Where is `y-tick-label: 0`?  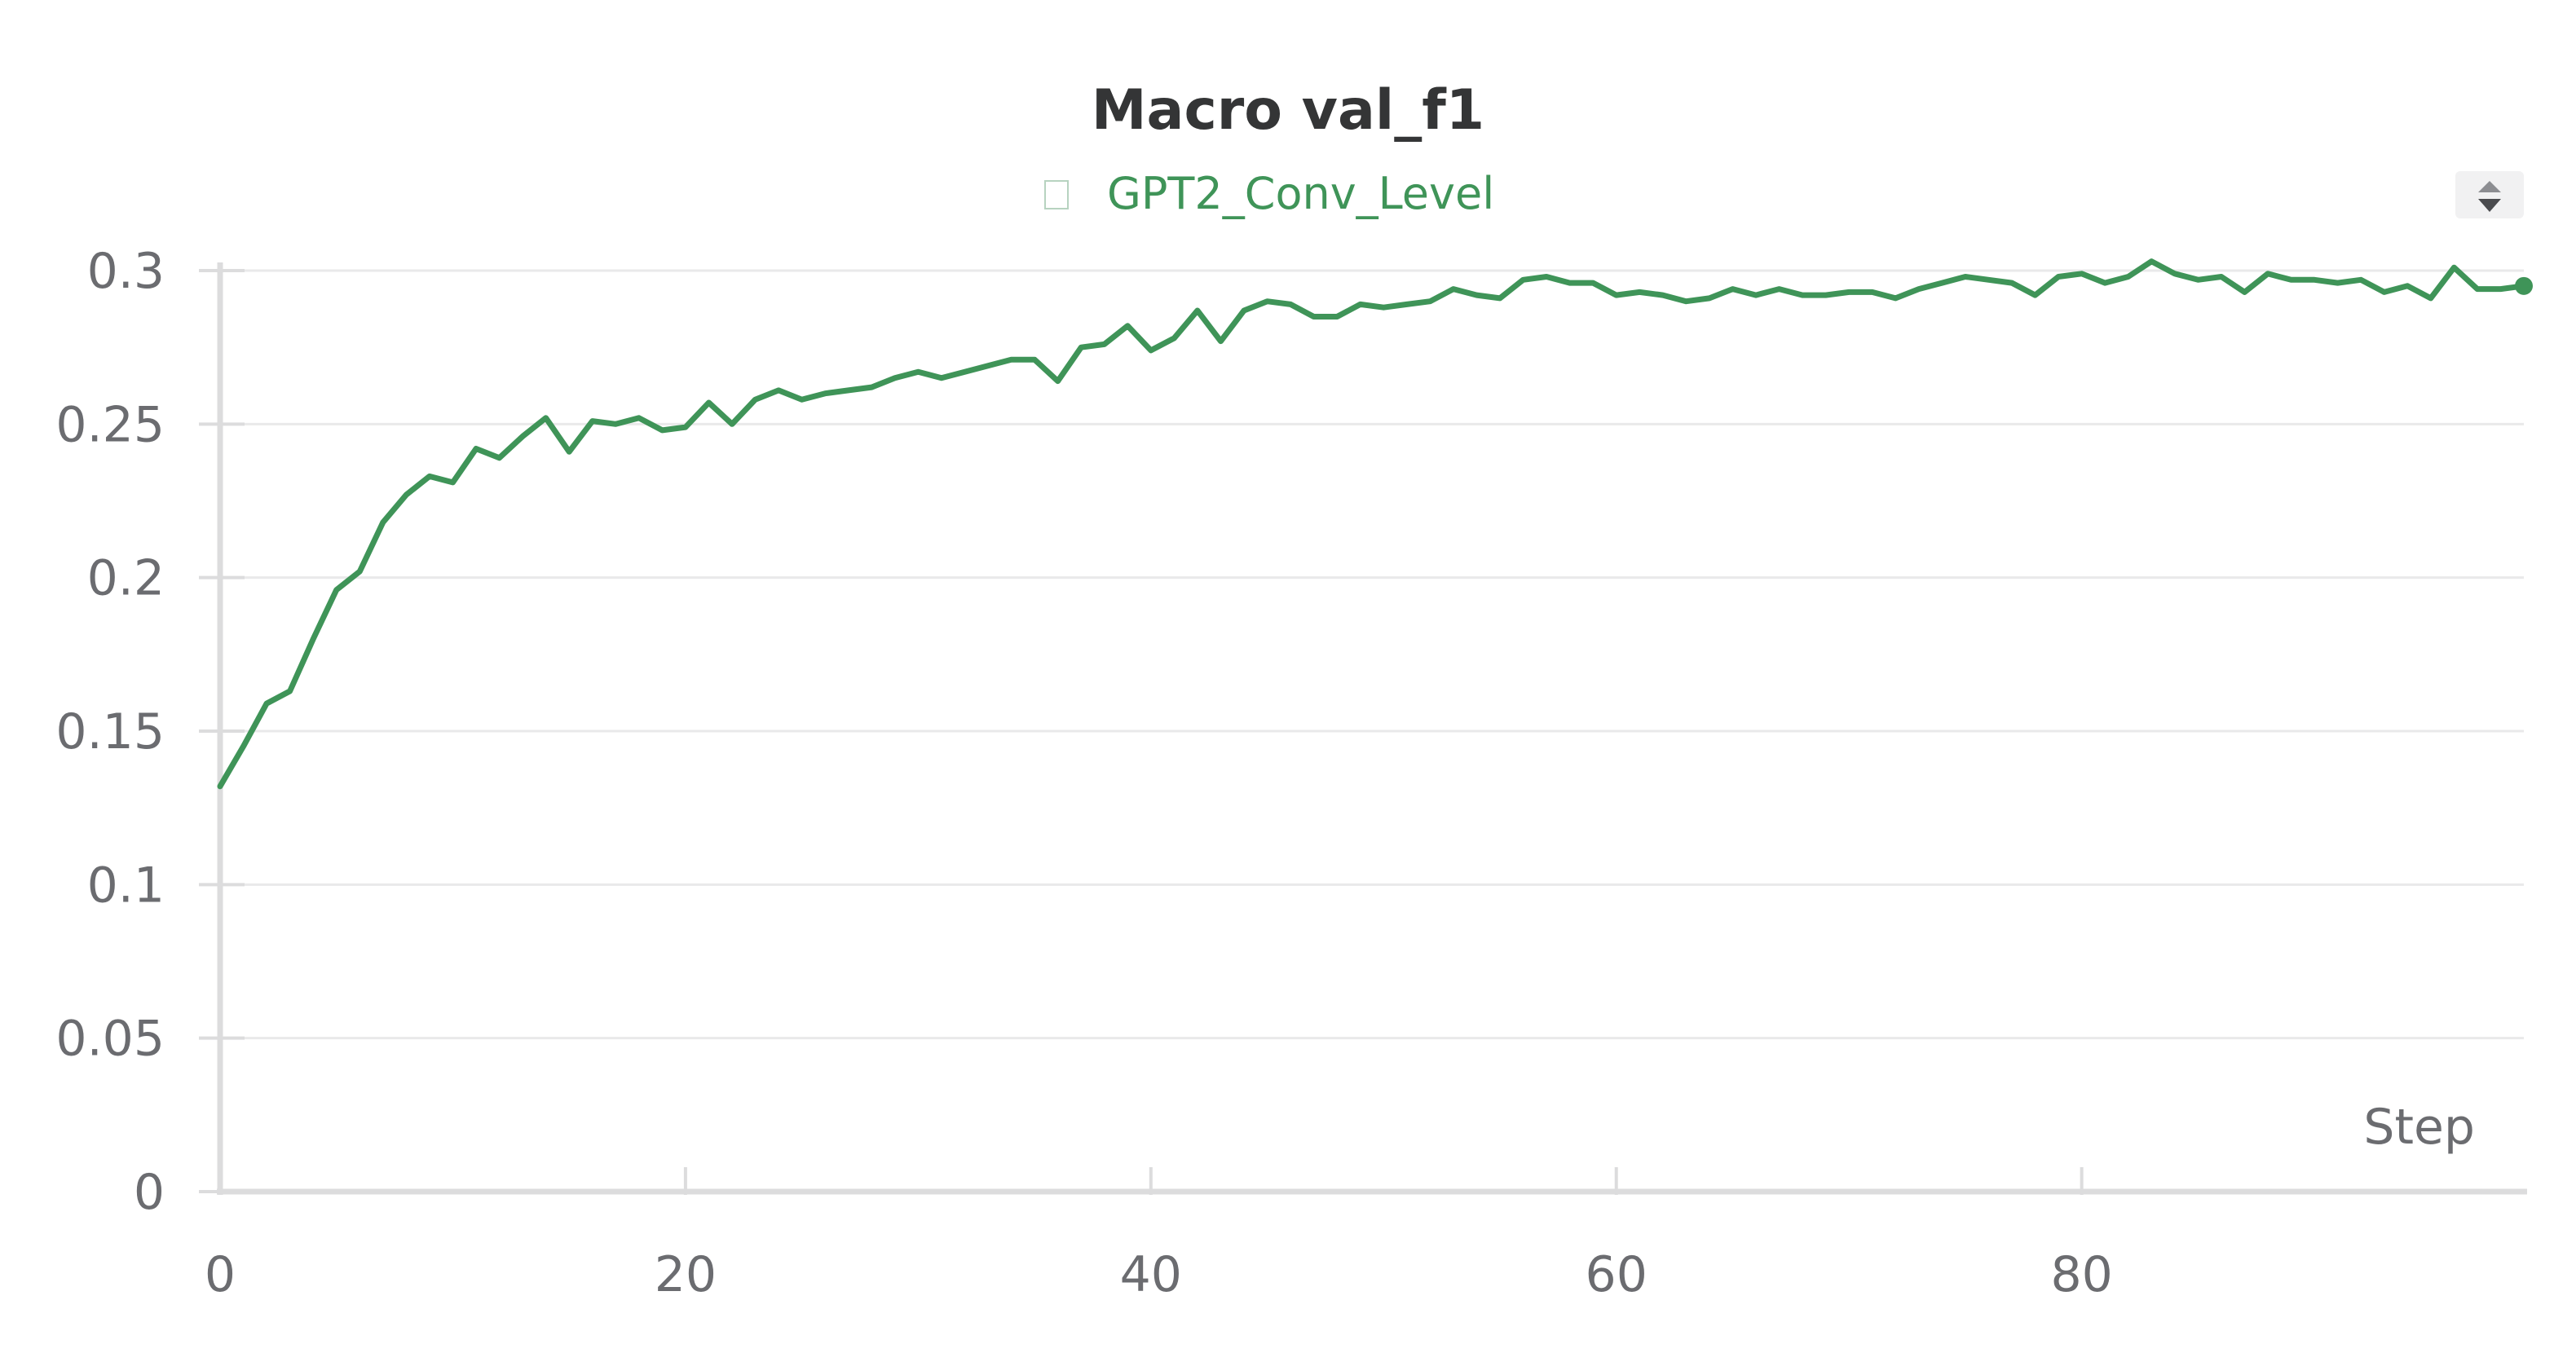
y-tick-label: 0 is located at coordinates (149, 1192).